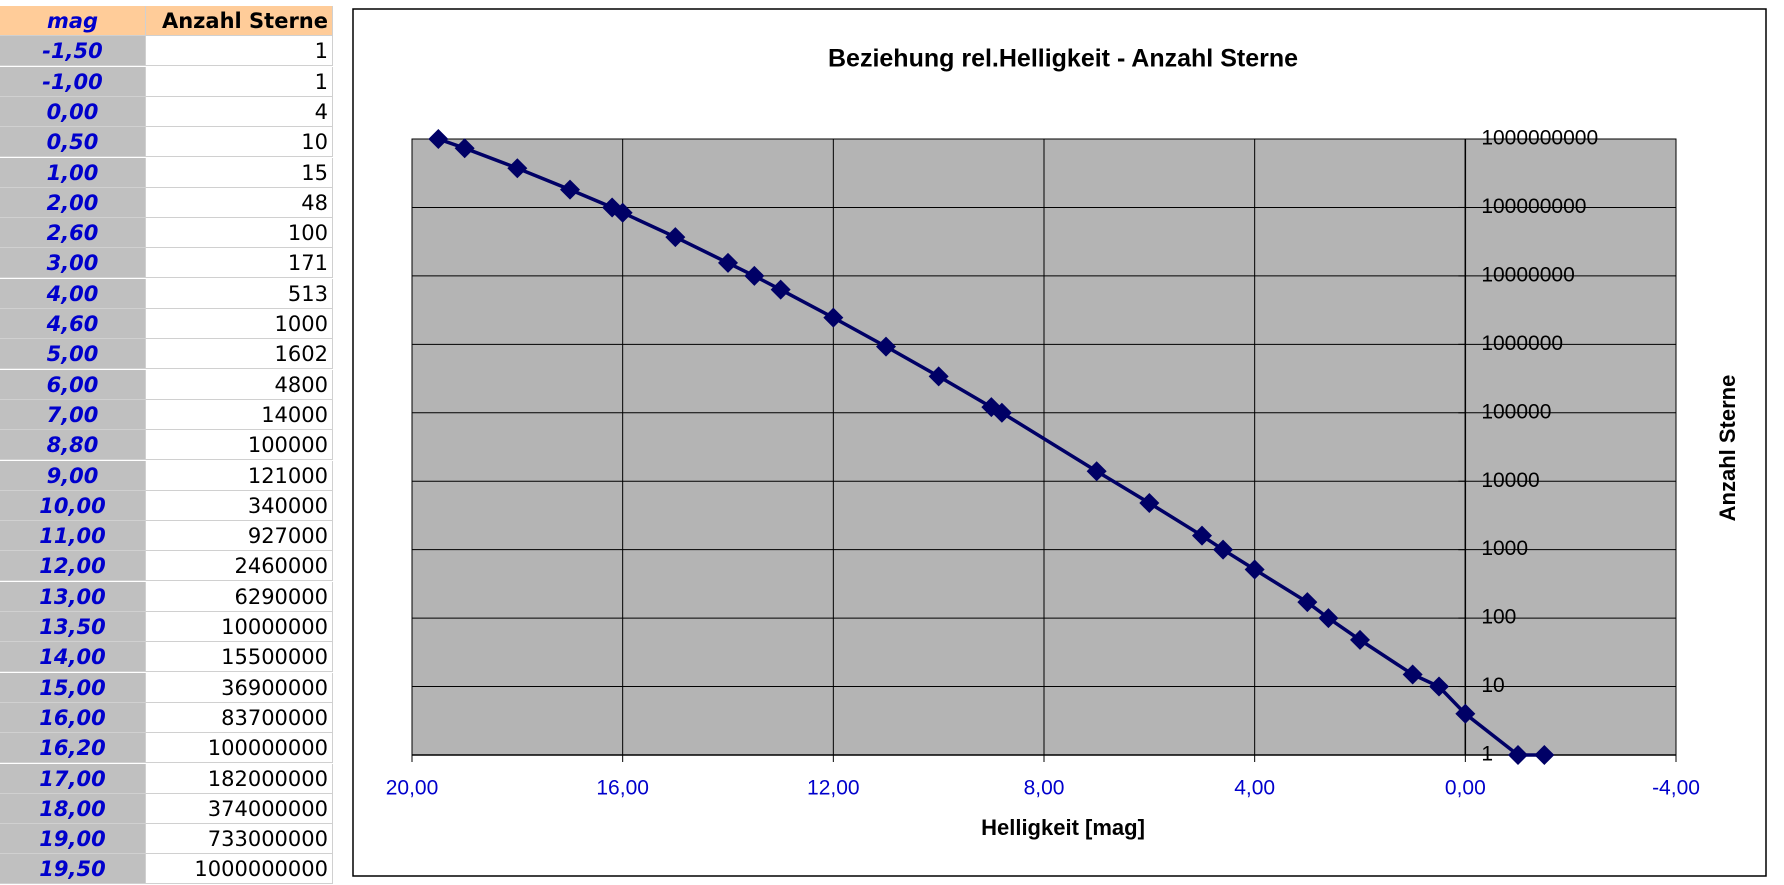 The image size is (1784, 885). What do you see at coordinates (73, 748) in the screenshot?
I see `mag-cell: 16,20` at bounding box center [73, 748].